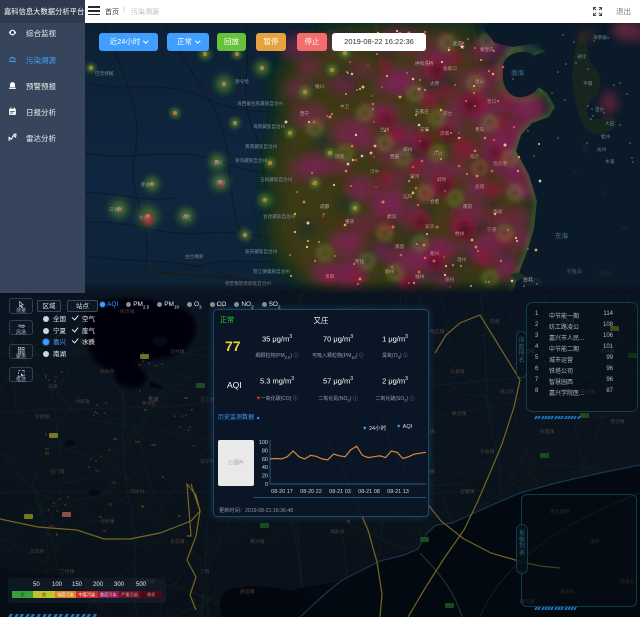  What do you see at coordinates (480, 81) in the screenshot?
I see `svg-text: 唐山` at bounding box center [480, 81].